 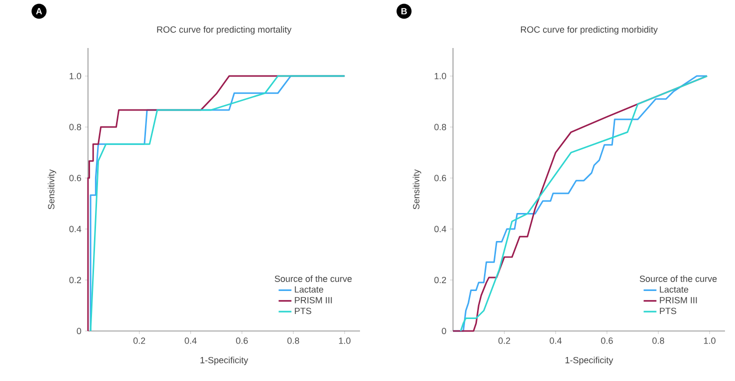 What do you see at coordinates (589, 30) in the screenshot?
I see `chart-title: ROC curve for predicting morbidity` at bounding box center [589, 30].